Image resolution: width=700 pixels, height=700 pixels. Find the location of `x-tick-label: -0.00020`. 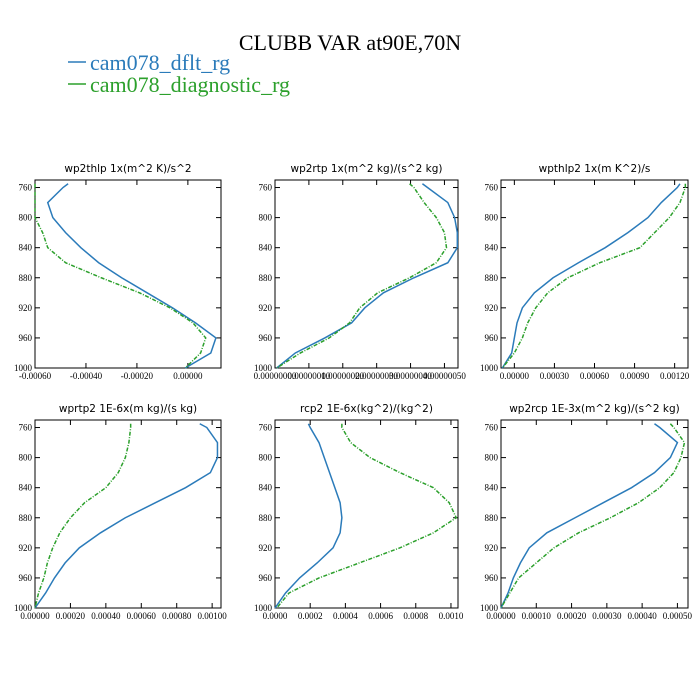

x-tick-label: -0.00020 is located at coordinates (137, 376).